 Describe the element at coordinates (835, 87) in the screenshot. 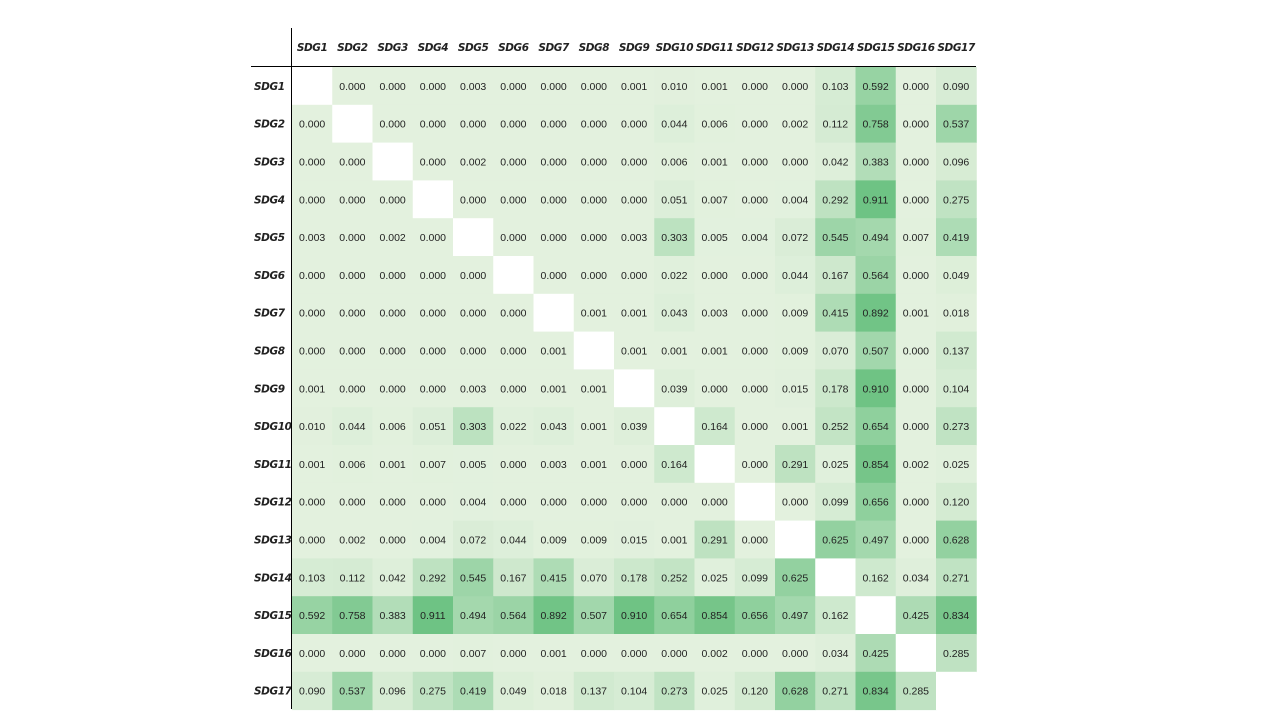

I see `cell-value-label: 0.103` at that location.